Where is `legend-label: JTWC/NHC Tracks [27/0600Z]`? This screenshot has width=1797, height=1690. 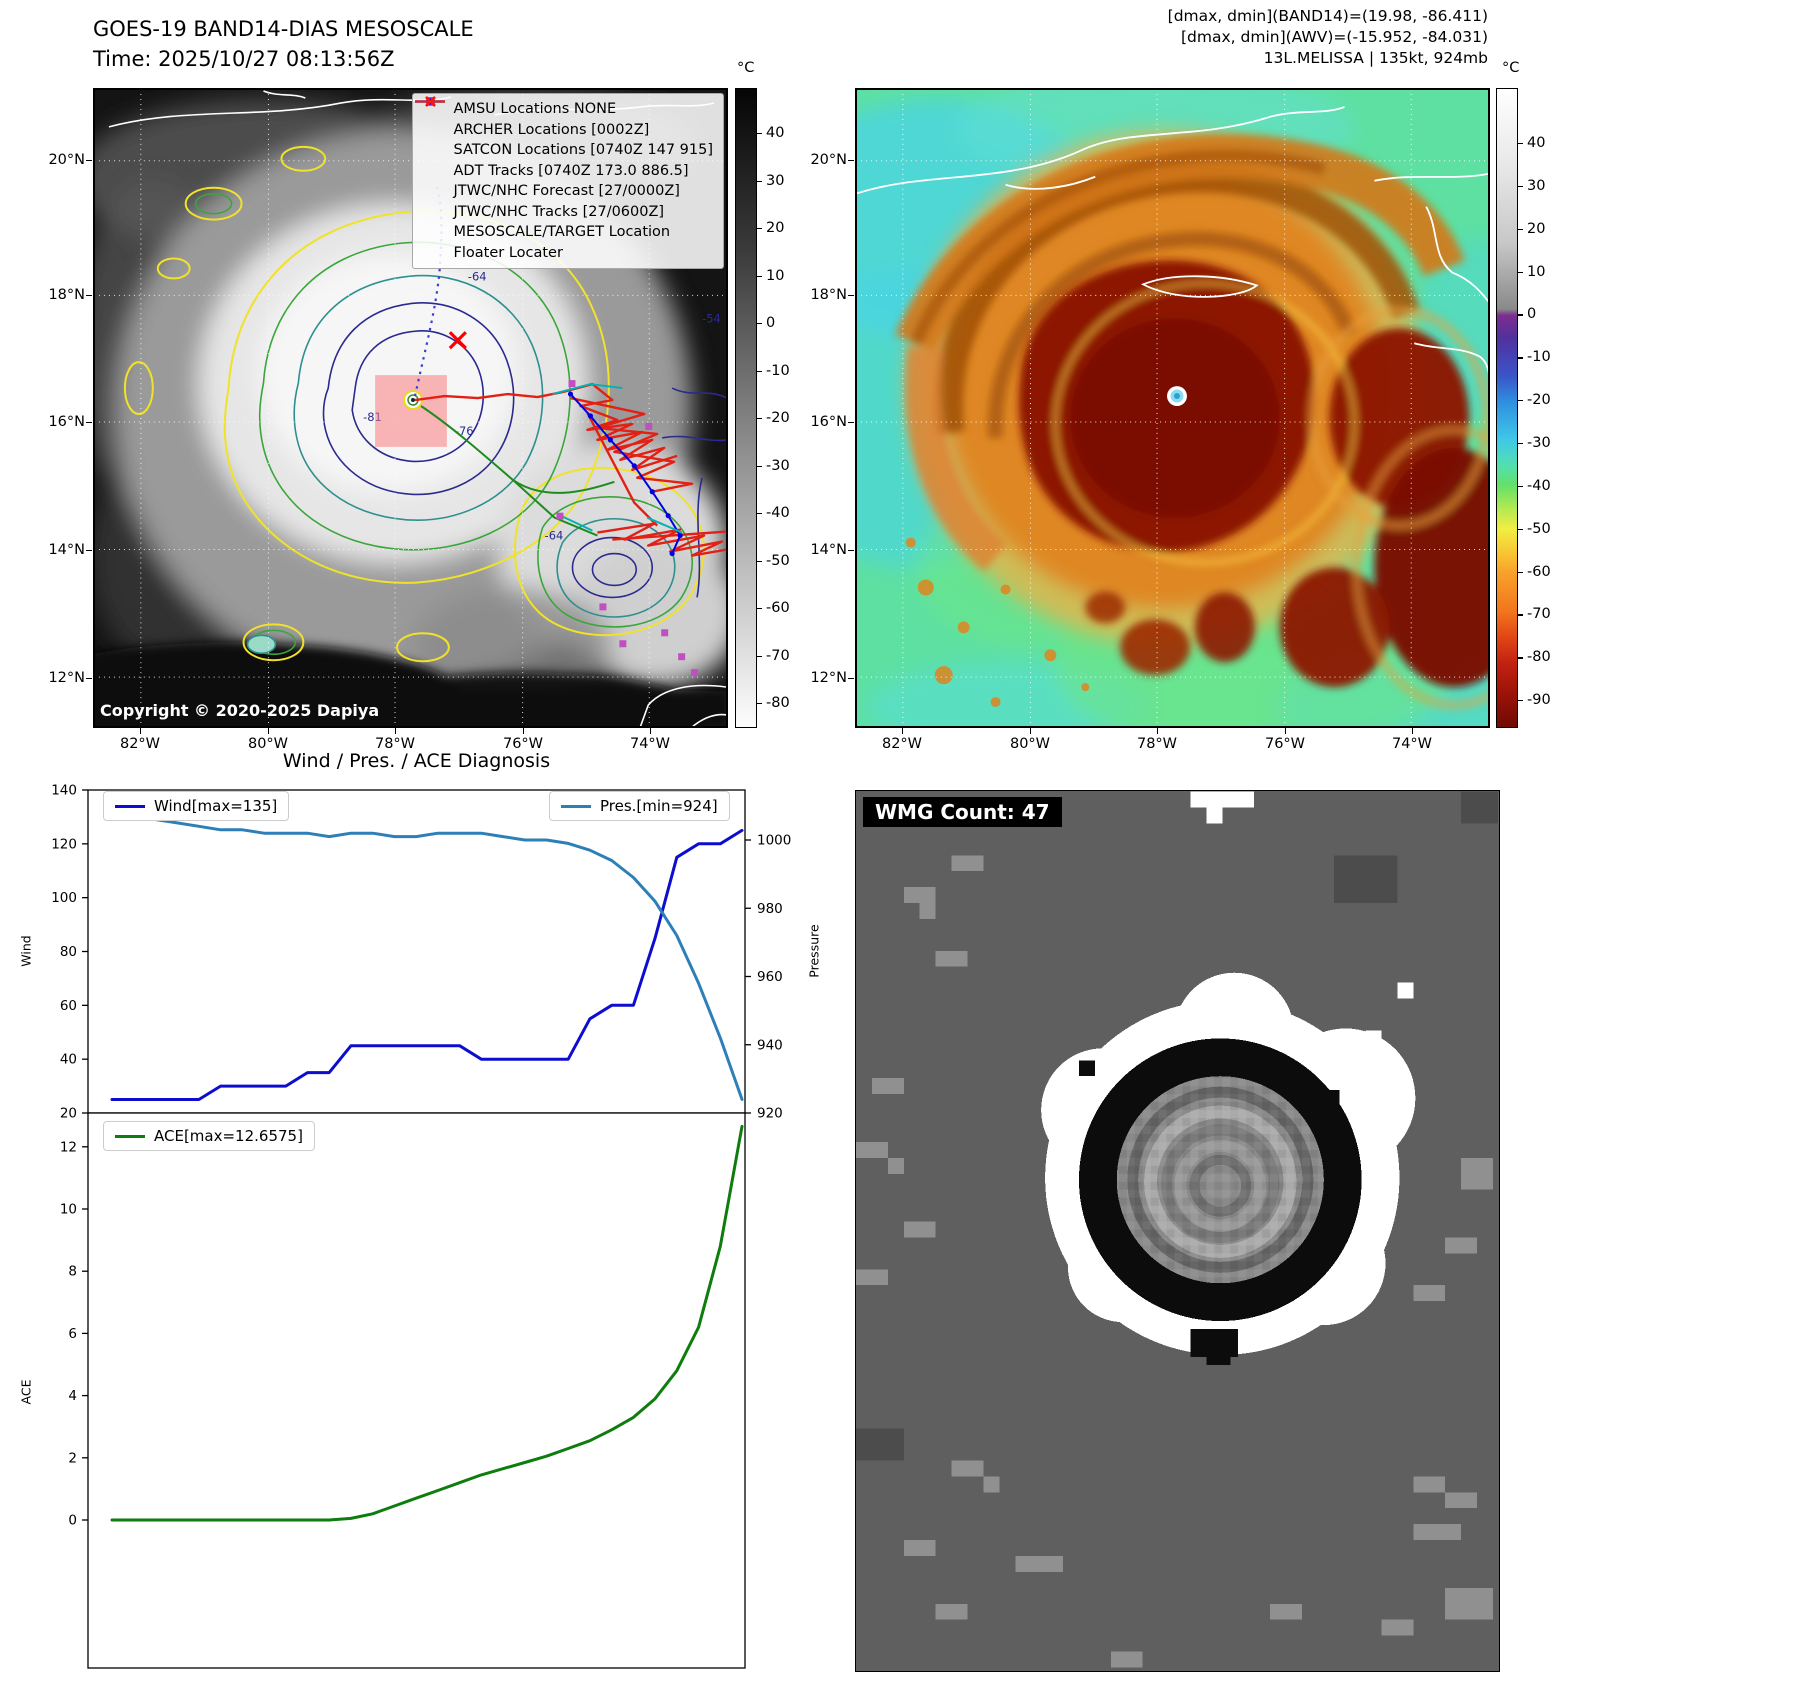 legend-label: JTWC/NHC Tracks [27/0600Z] is located at coordinates (559, 211).